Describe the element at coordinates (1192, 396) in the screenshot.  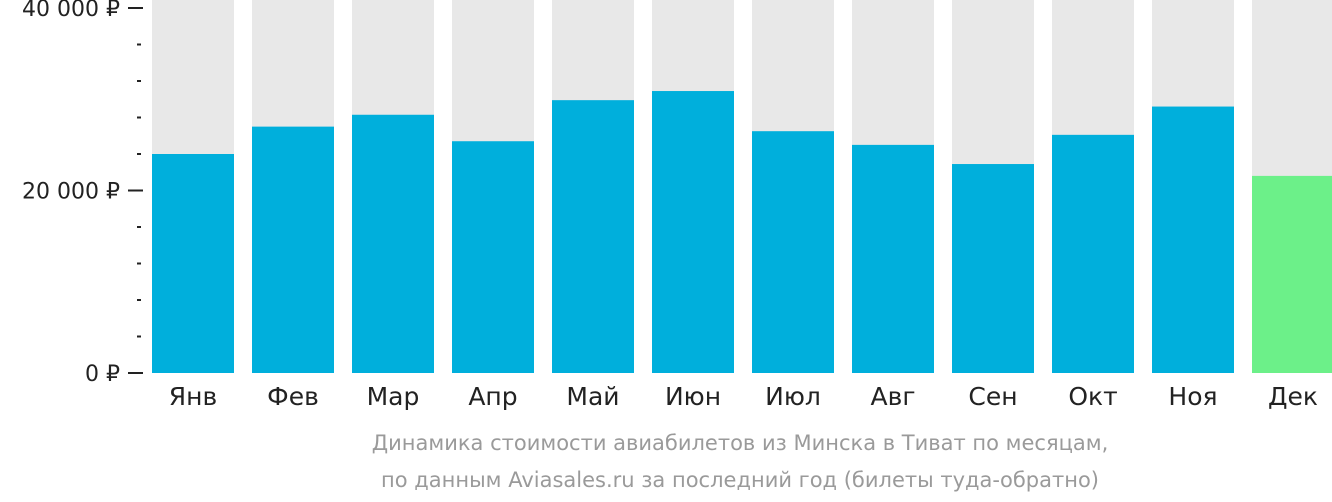
I see `x-tick-label-11: Ноя` at that location.